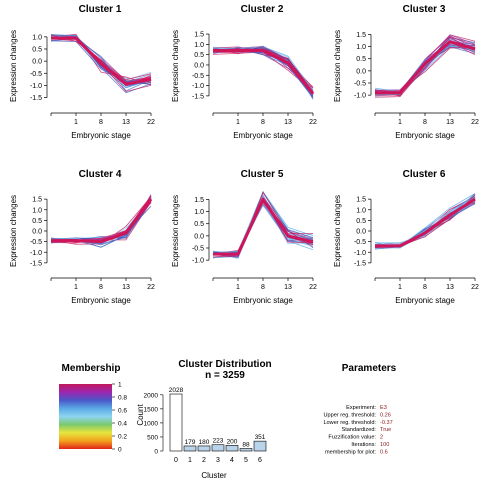 The height and width of the screenshot is (485, 500). I want to click on distribution-bar-label: 200, so click(232, 441).